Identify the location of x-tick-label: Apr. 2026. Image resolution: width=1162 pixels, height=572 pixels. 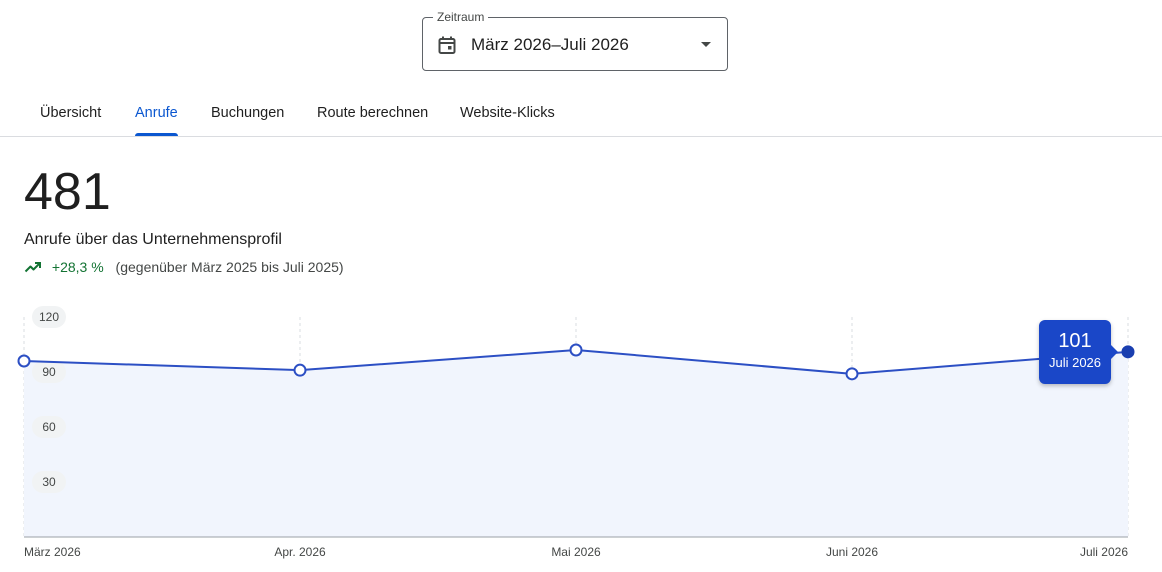
(300, 552).